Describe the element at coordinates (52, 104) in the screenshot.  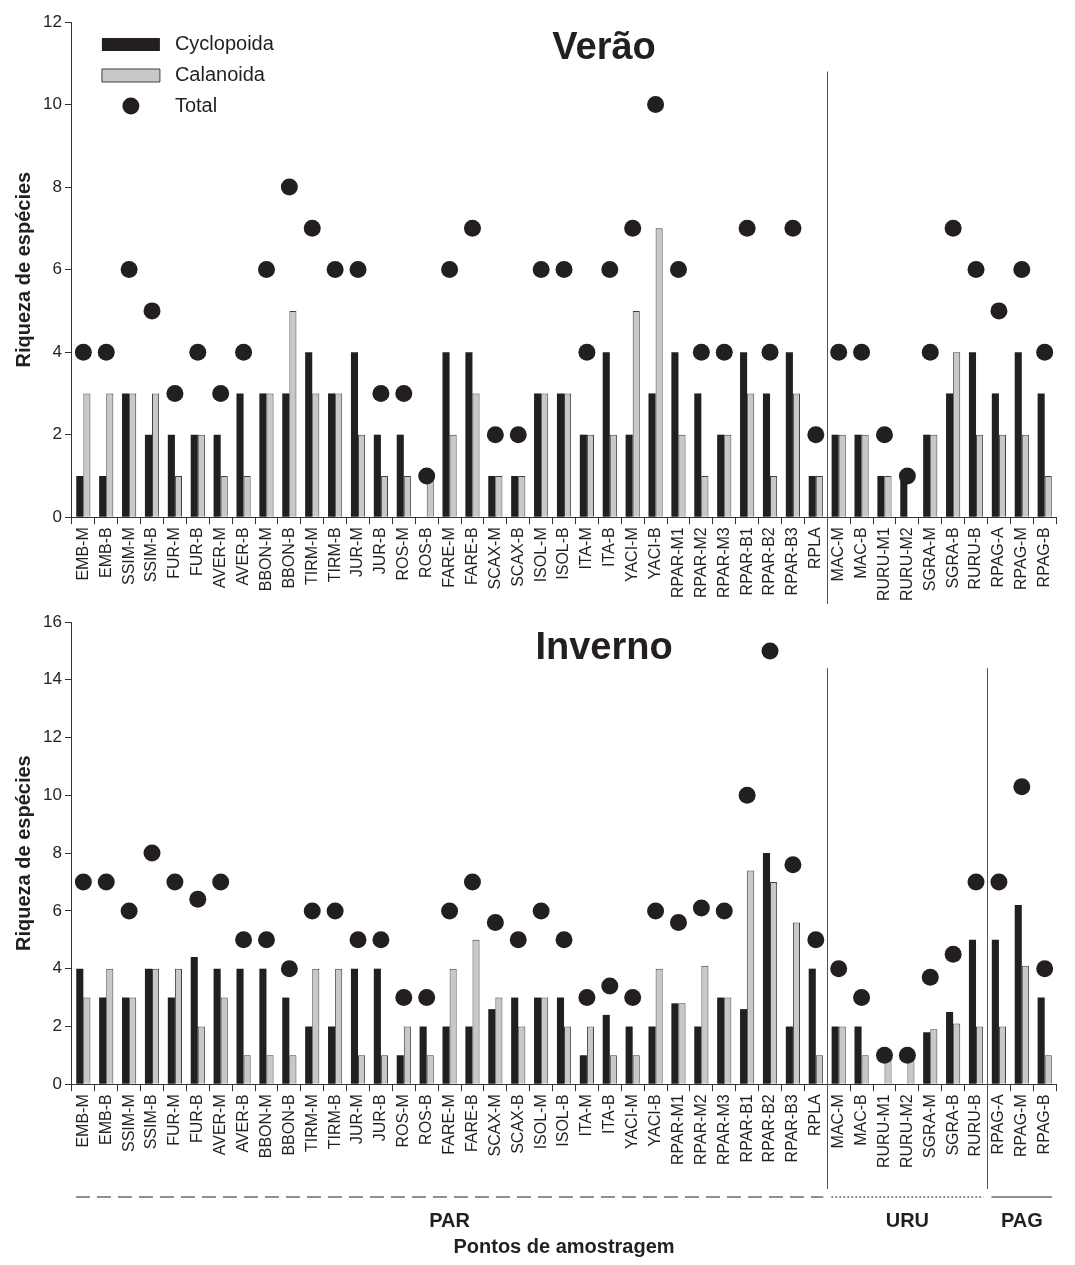
I see `y-tick-label: 10` at that location.